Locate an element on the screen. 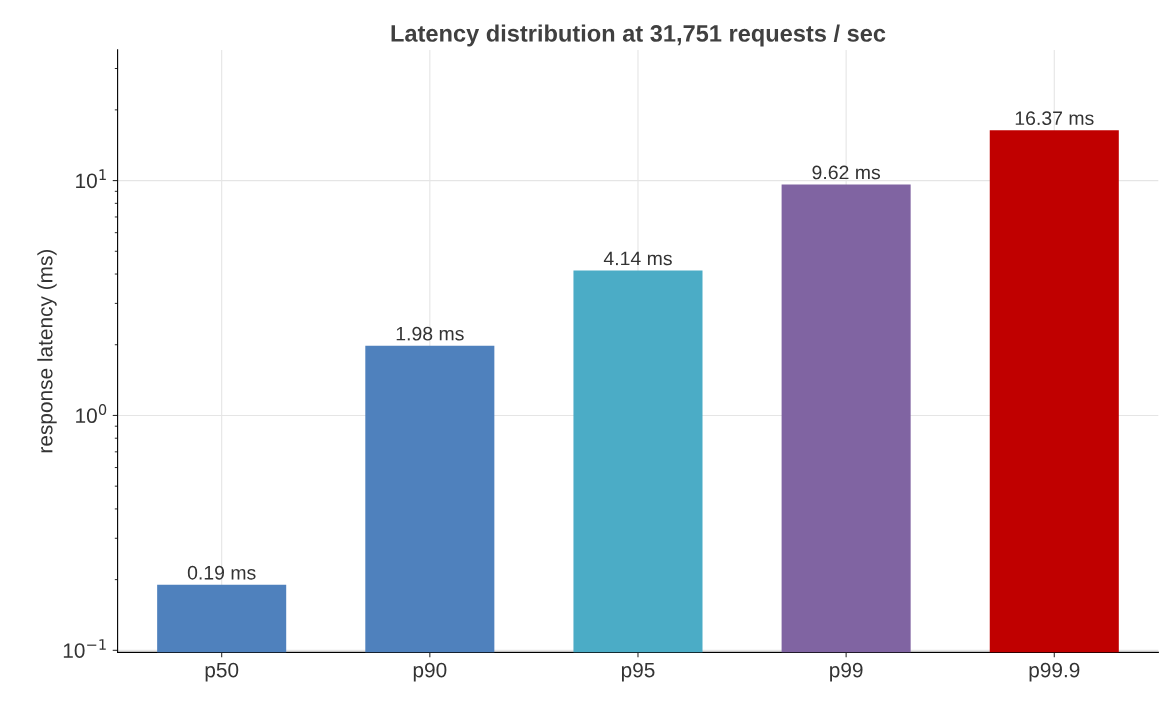 Image resolution: width=1176 pixels, height=713 pixels. y-tick-label: 10$^{1}$ is located at coordinates (91, 179).